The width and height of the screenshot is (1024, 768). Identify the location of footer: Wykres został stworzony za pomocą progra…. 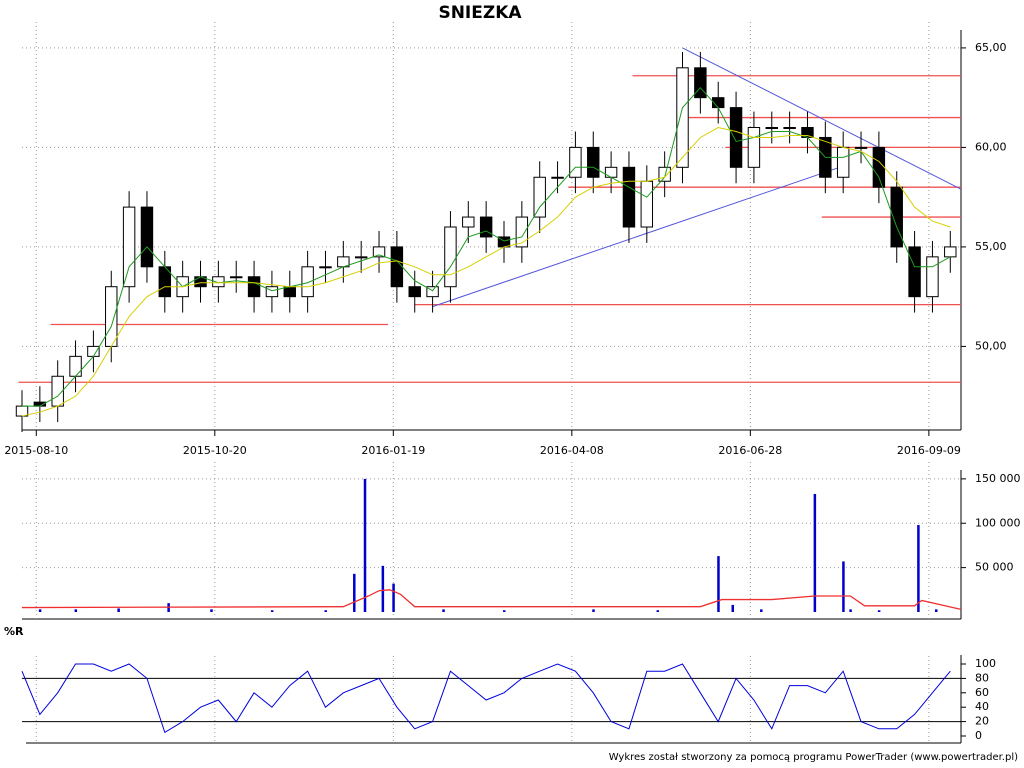
(813, 757).